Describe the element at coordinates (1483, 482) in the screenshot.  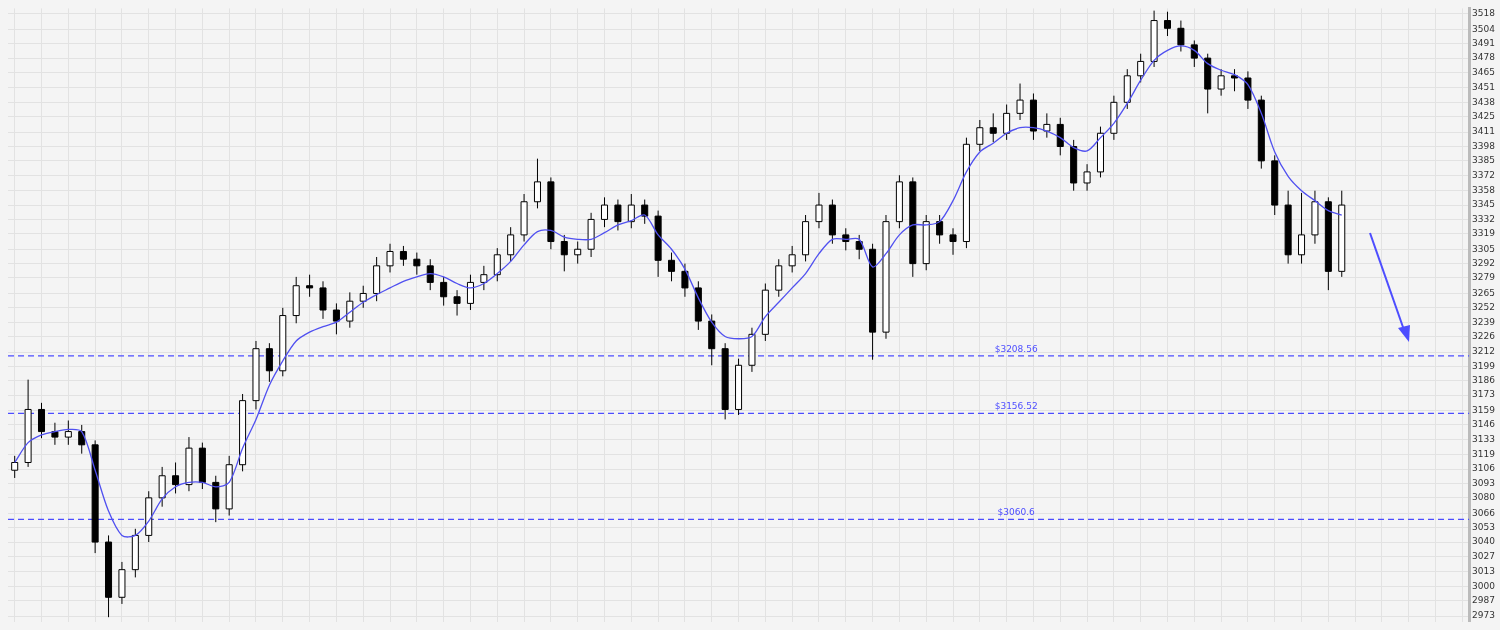
I see `y-tick-label: 3093` at that location.